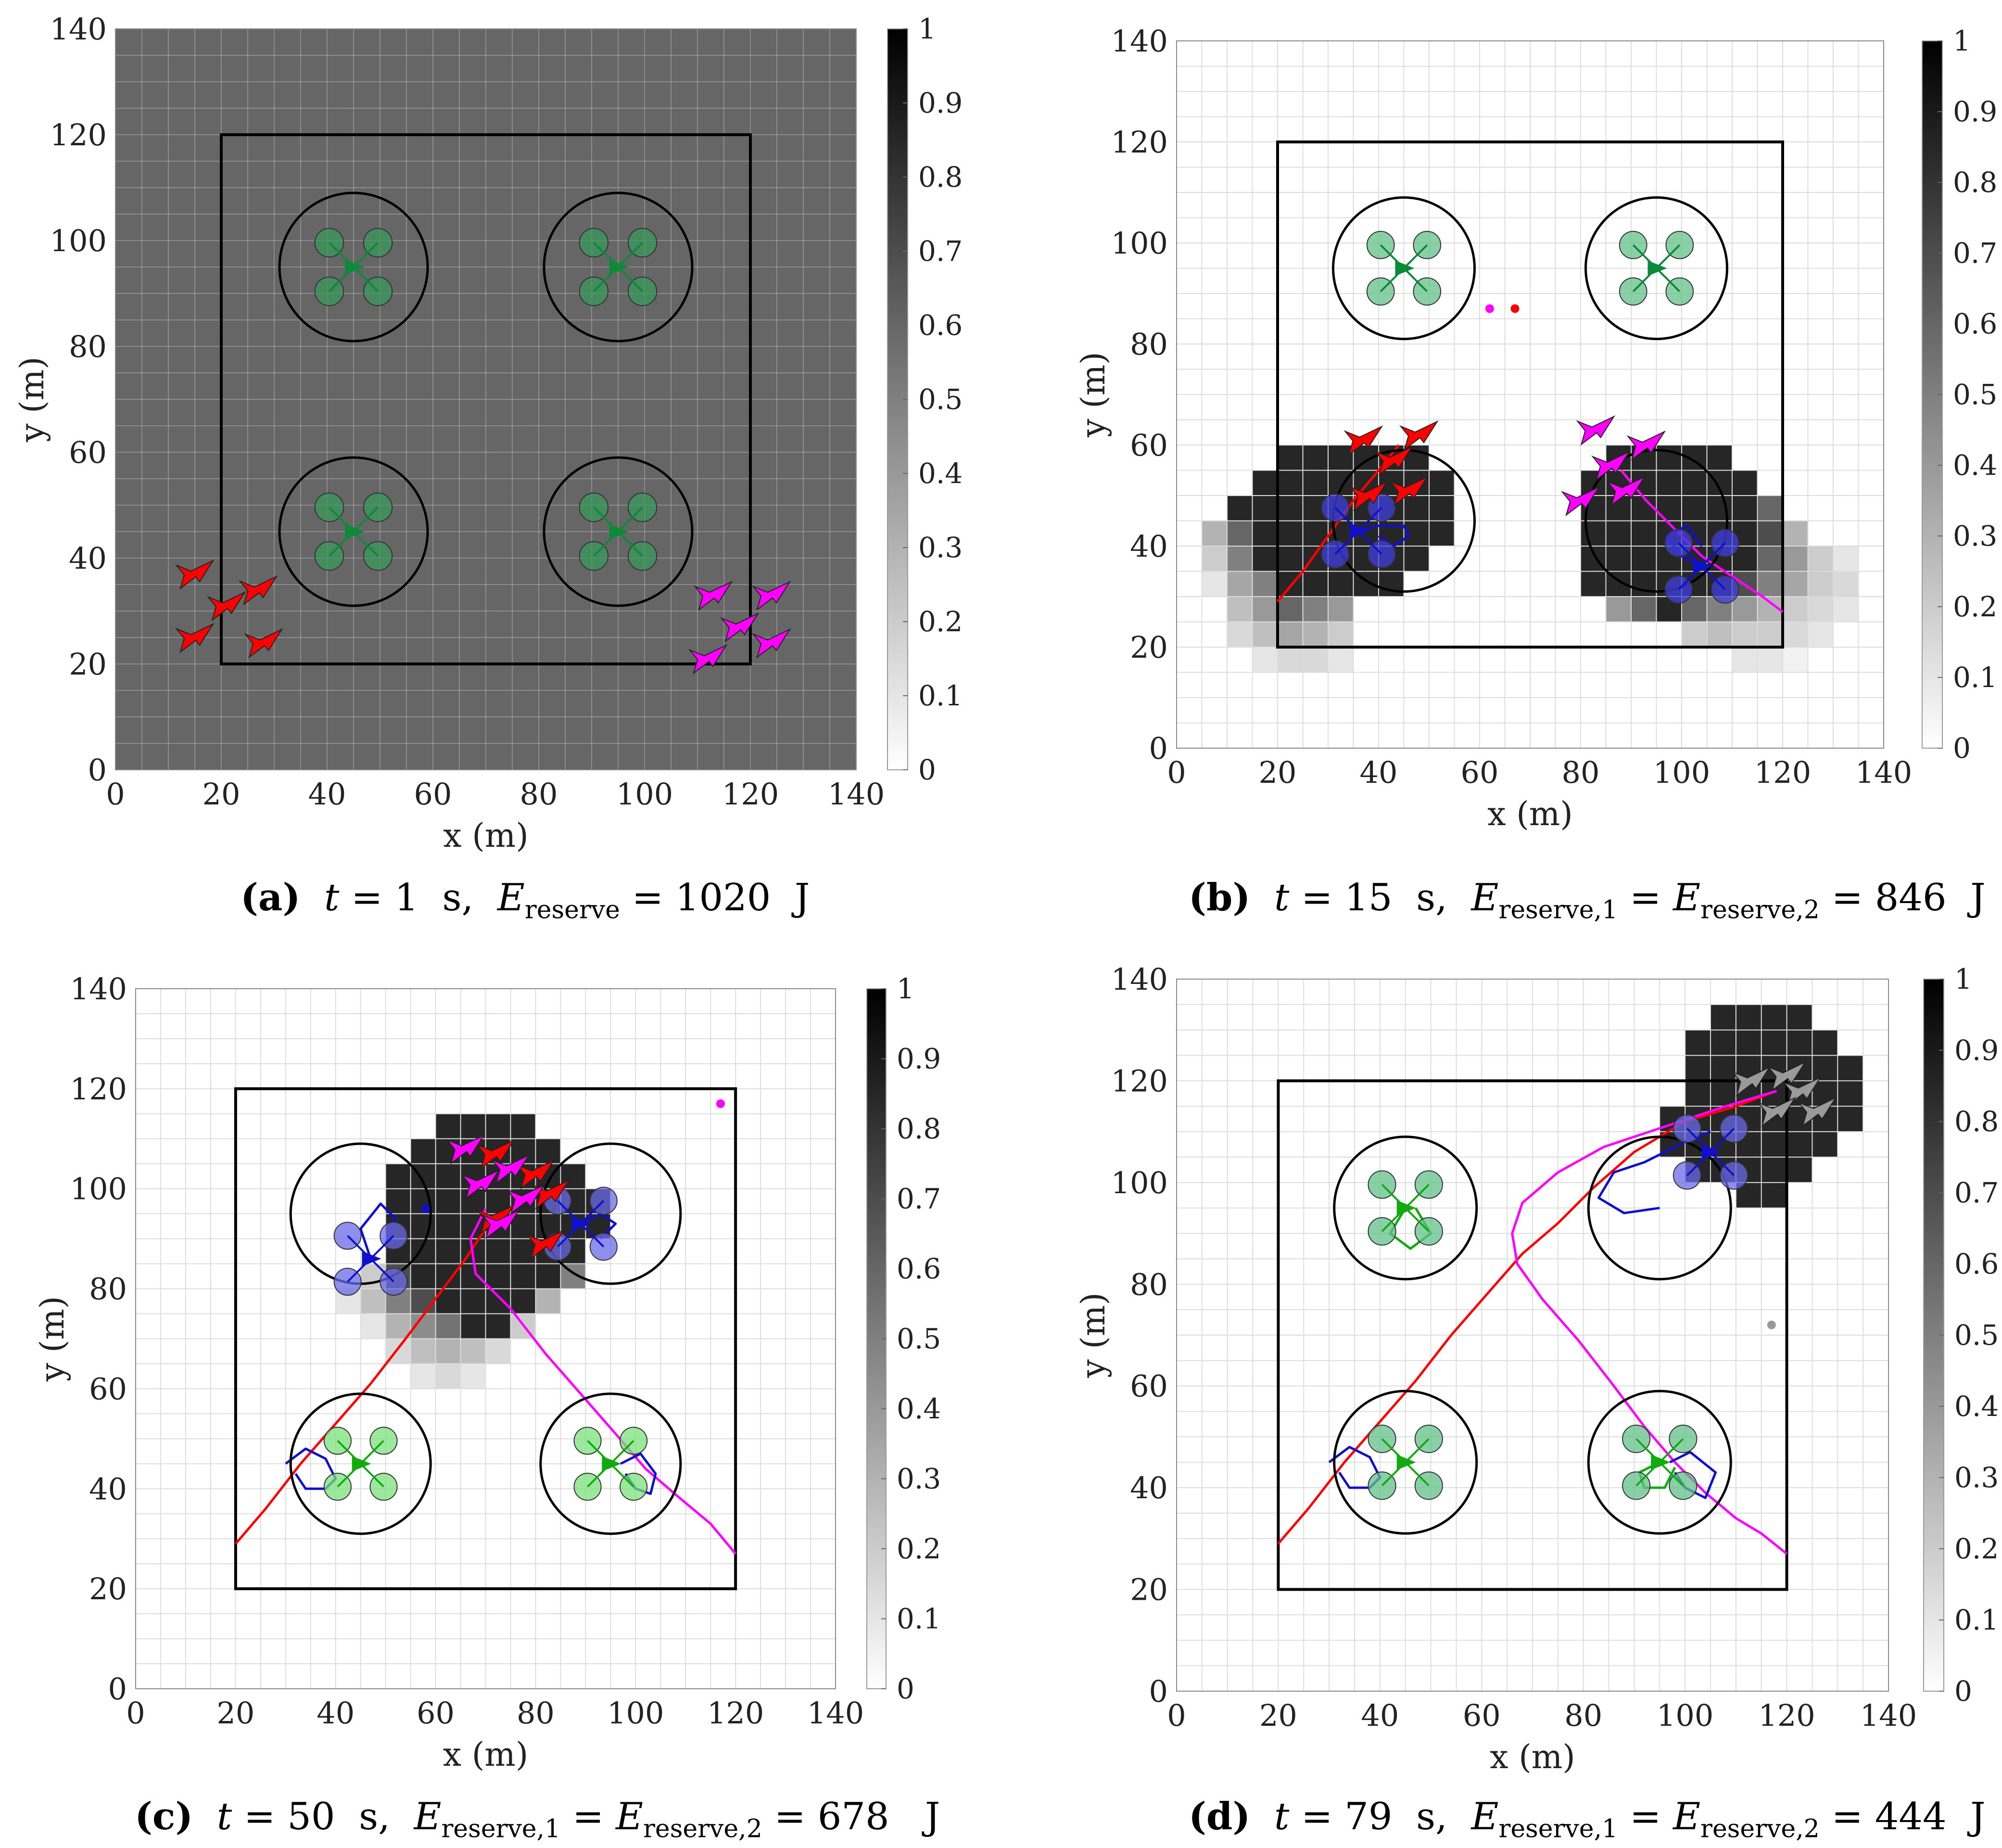 The height and width of the screenshot is (1848, 2002). I want to click on x-tick-label: 0, so click(115, 794).